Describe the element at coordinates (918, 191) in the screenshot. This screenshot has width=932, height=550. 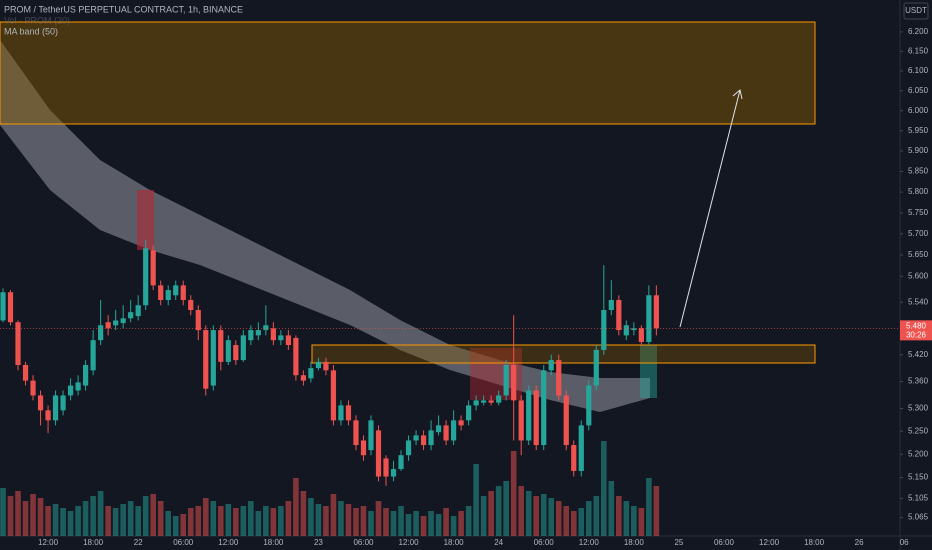
I see `y-tick-label: 5.800` at that location.